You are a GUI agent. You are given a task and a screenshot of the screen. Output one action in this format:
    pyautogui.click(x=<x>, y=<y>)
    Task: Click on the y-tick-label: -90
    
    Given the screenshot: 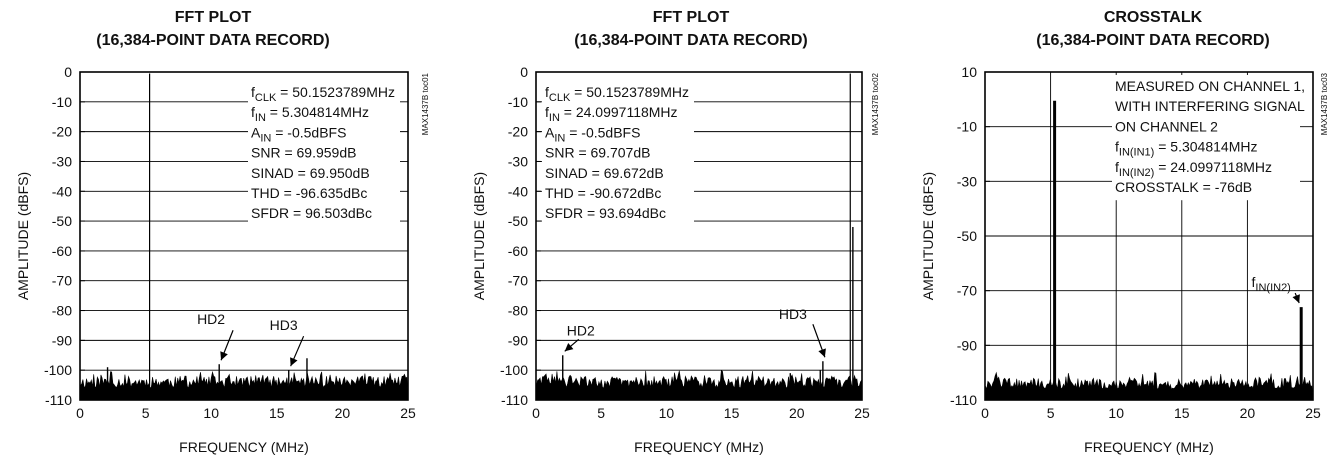 What is the action you would take?
    pyautogui.click(x=518, y=340)
    